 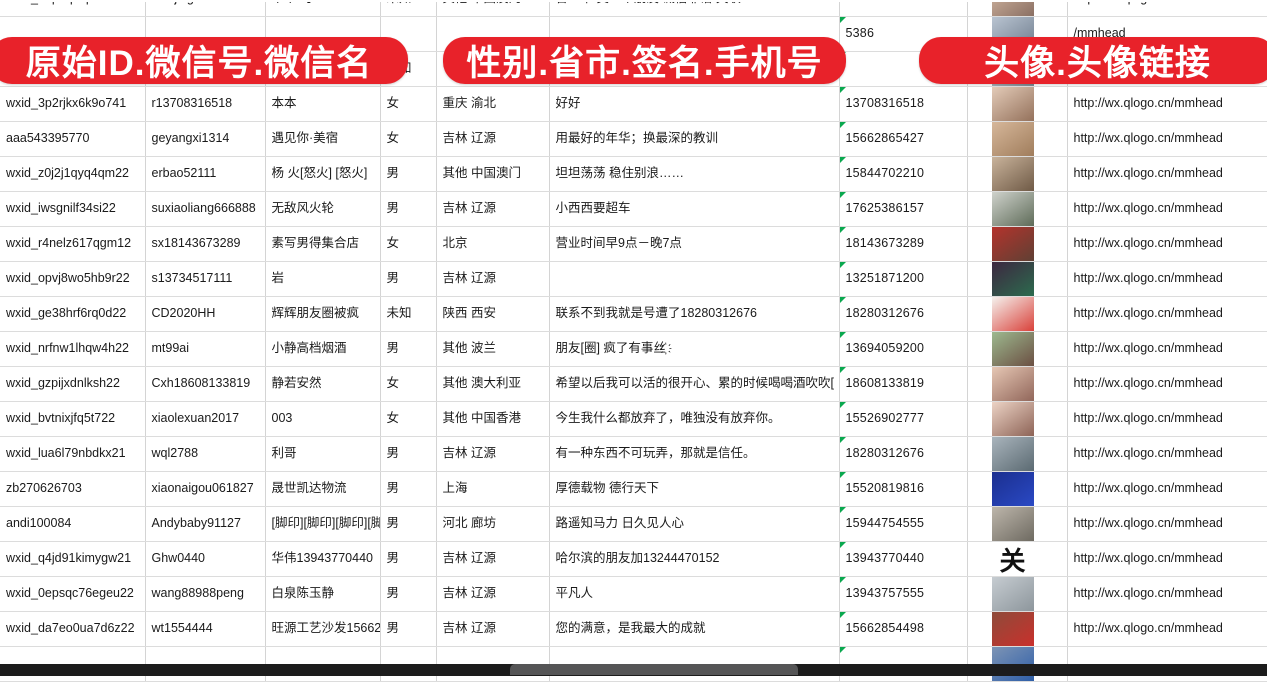 What do you see at coordinates (903, 629) in the screenshot?
I see `cell-phone: 15662854498` at bounding box center [903, 629].